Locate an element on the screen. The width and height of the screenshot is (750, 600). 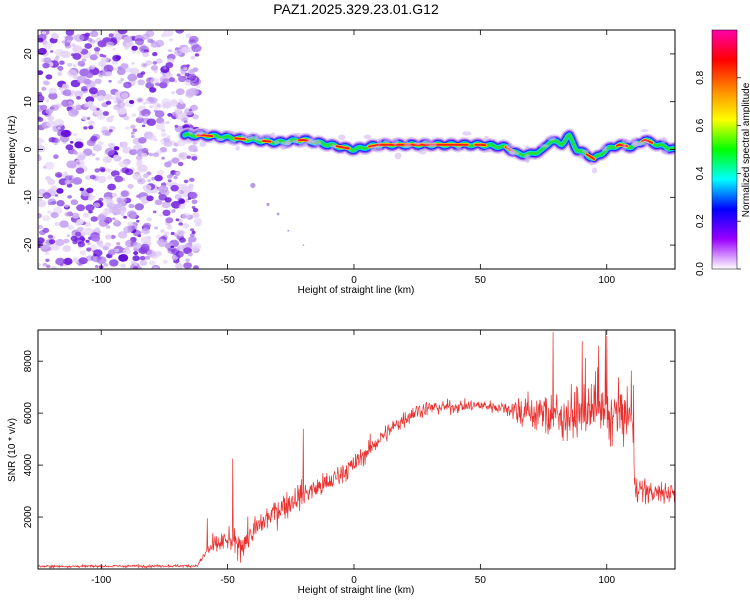
colorbar-gradient is located at coordinates (724, 149).